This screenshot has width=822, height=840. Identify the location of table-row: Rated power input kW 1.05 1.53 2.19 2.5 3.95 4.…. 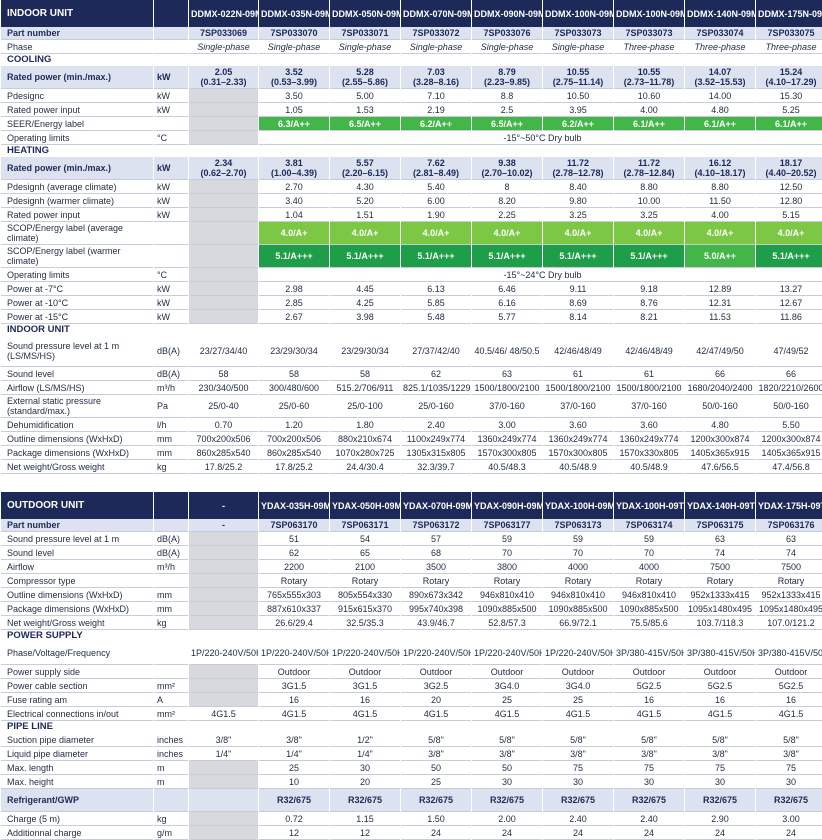
(411, 110).